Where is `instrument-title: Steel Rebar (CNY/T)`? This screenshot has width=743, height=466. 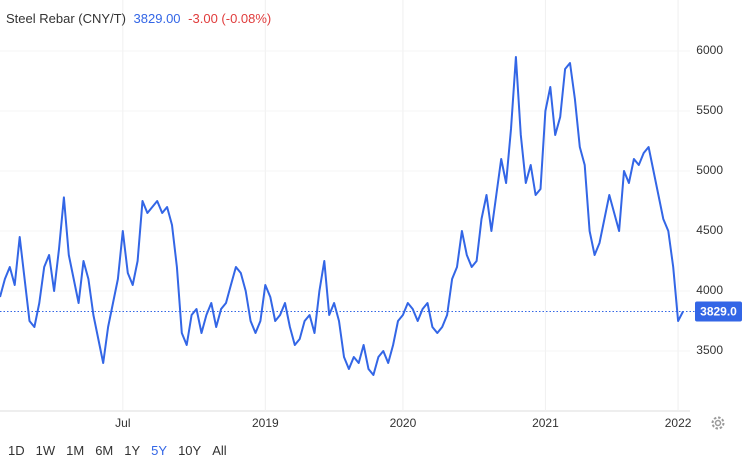 instrument-title: Steel Rebar (CNY/T) is located at coordinates (66, 18).